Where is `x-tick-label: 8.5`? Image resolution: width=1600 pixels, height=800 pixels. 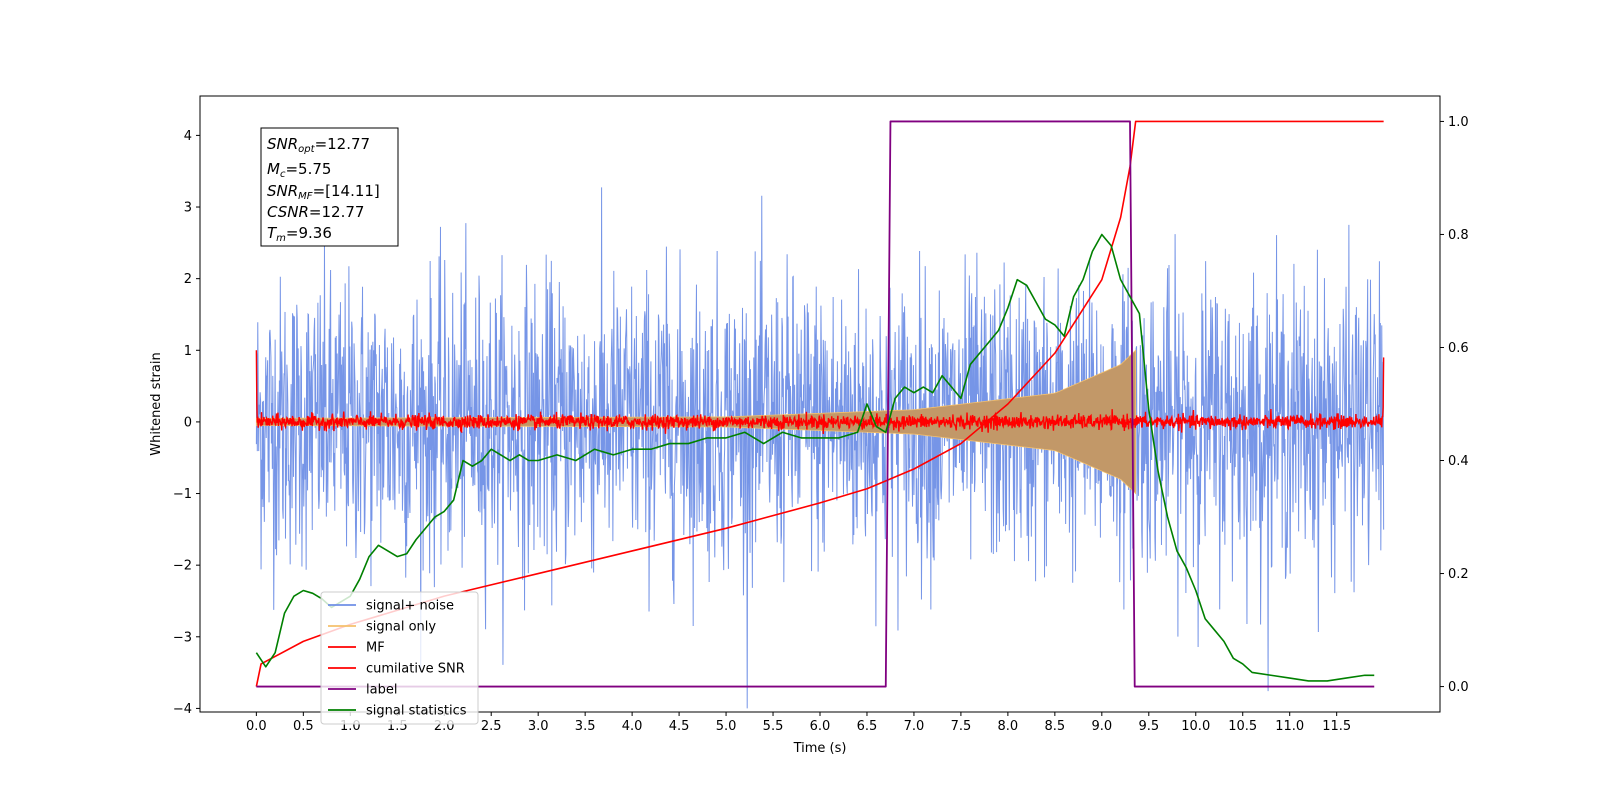 x-tick-label: 8.5 is located at coordinates (1055, 726).